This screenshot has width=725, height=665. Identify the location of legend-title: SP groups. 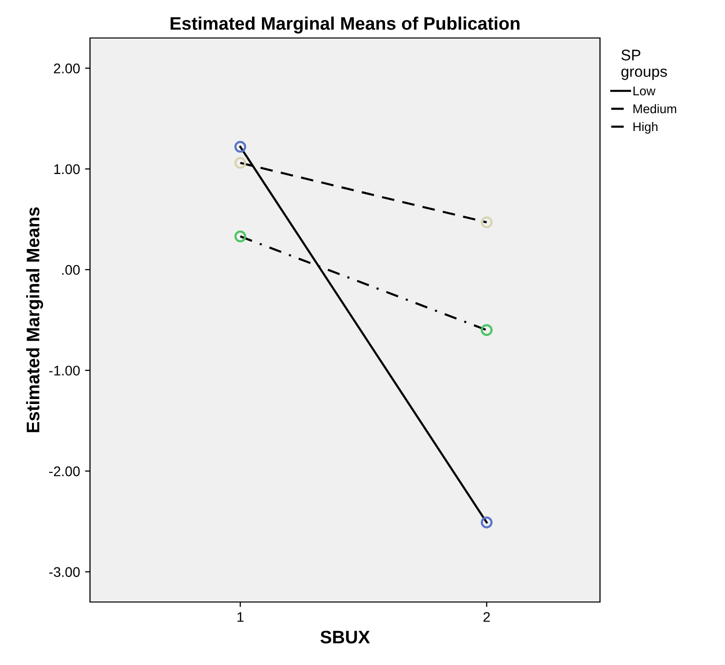
(644, 65).